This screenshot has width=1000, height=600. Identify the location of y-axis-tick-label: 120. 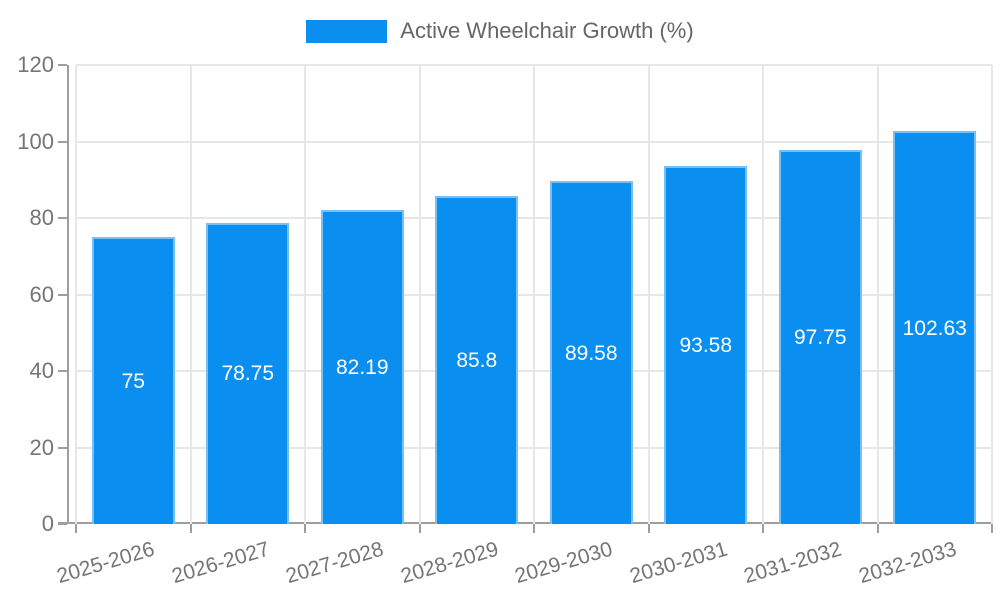
(35, 64).